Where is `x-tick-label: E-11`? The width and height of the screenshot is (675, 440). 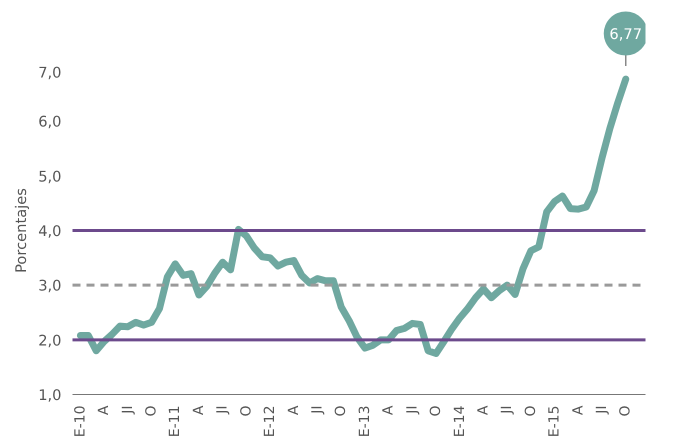
x-tick-label: E-11 is located at coordinates (175, 421).